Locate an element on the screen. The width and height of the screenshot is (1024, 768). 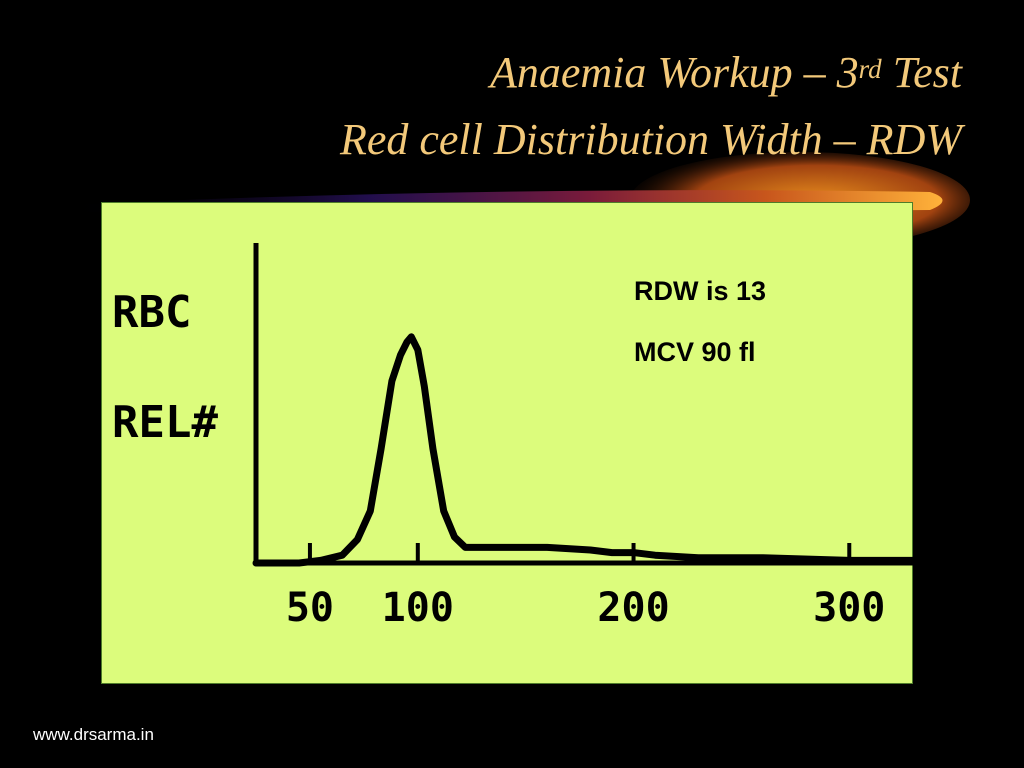
x-tick-label: 300 is located at coordinates (849, 608).